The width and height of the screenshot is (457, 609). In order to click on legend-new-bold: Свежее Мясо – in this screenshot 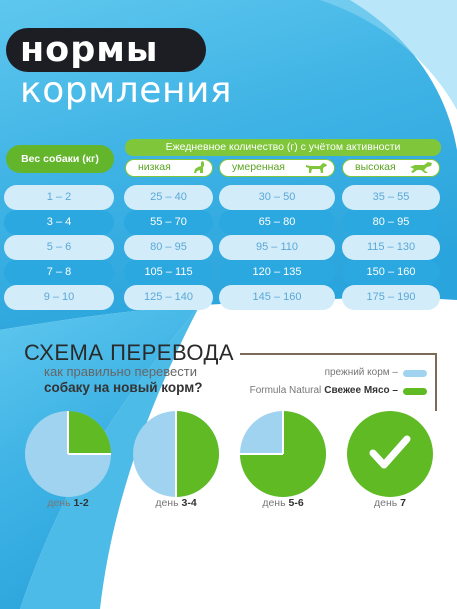, I will do `click(361, 390)`.